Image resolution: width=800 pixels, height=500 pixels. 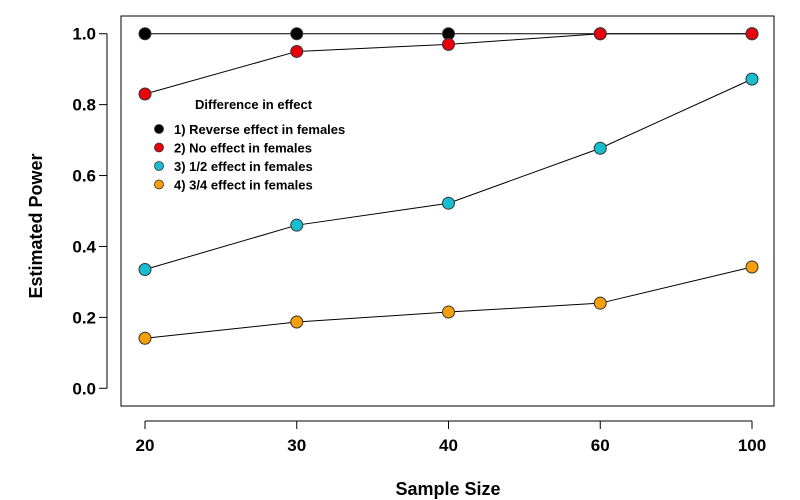 What do you see at coordinates (296, 445) in the screenshot?
I see `x-tick-label: 30` at bounding box center [296, 445].